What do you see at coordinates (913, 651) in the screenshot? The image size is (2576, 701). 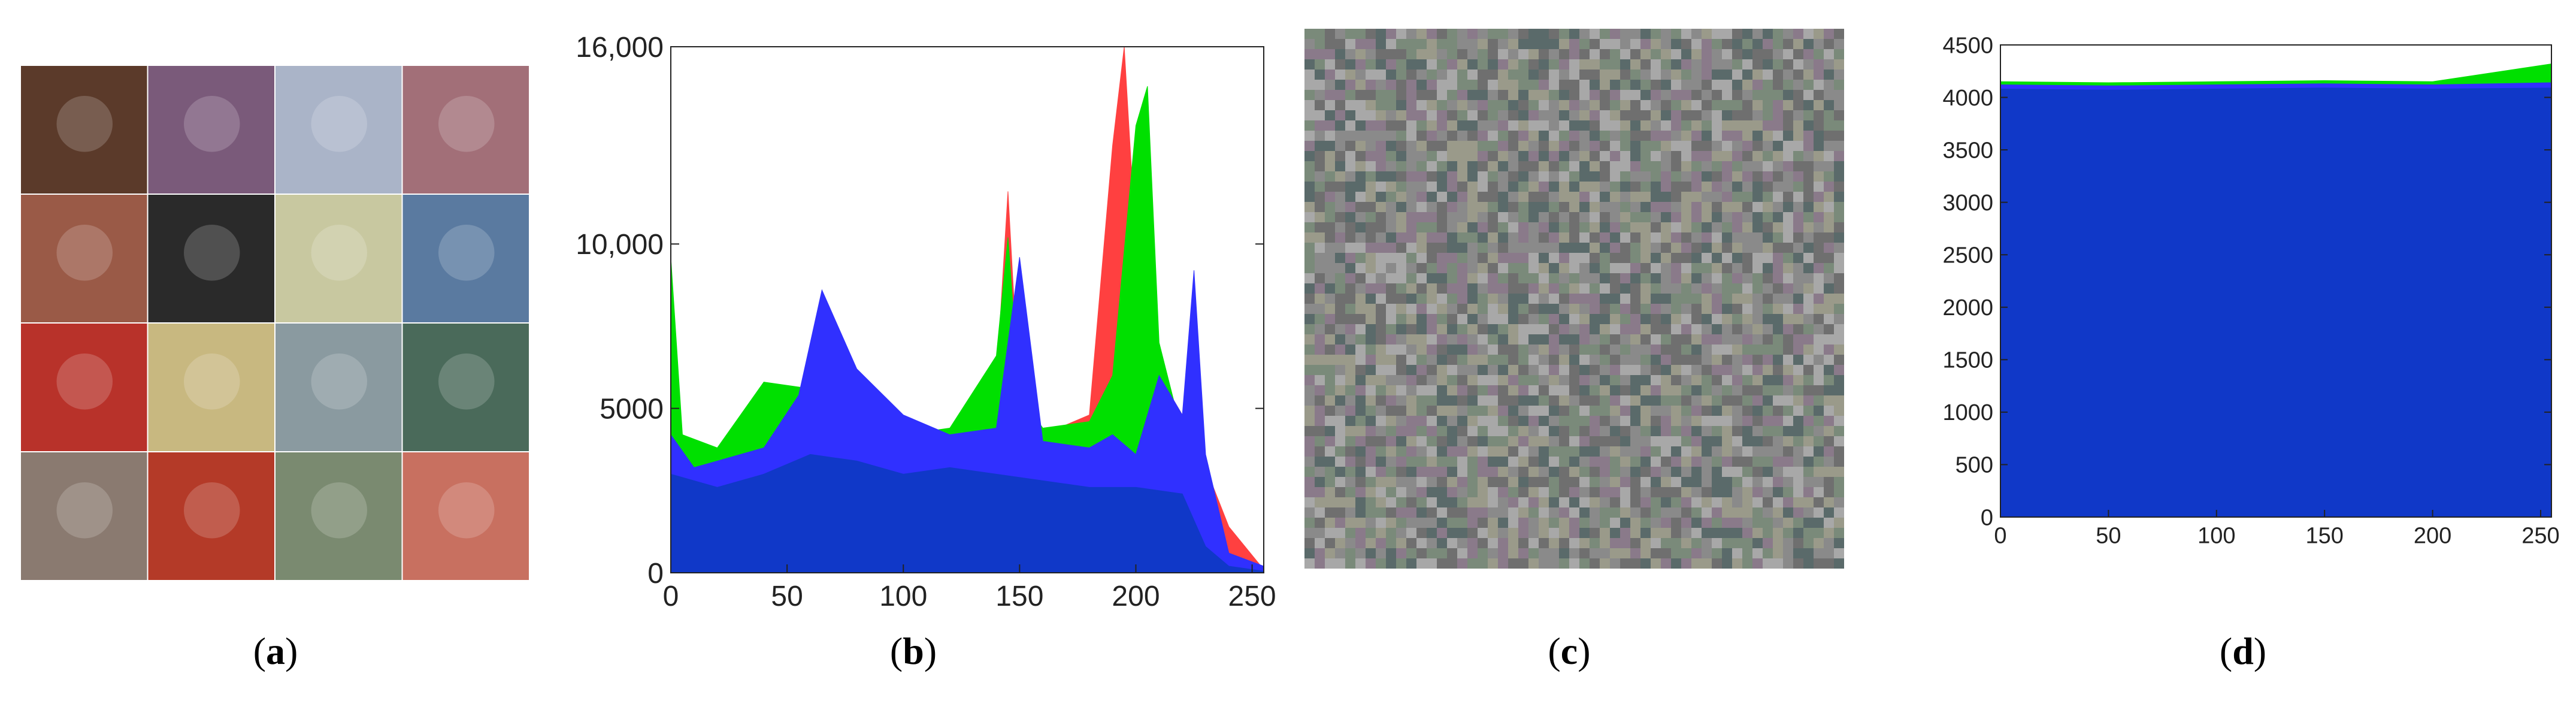 I see `caption-b: (b)` at bounding box center [913, 651].